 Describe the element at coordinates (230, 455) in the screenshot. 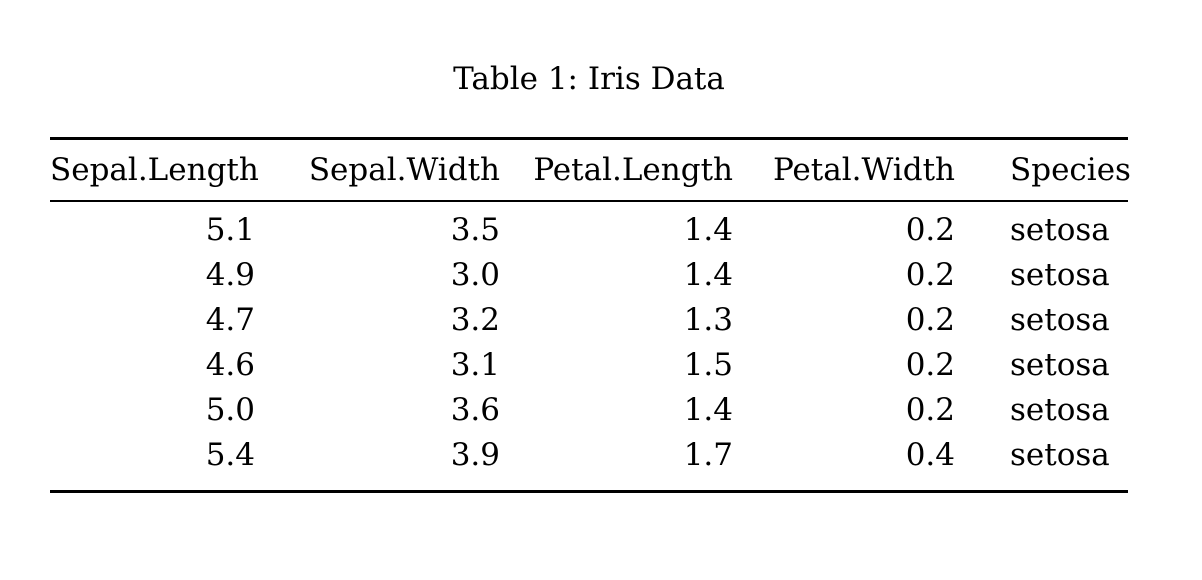

I see `table-cell: 5.4` at that location.